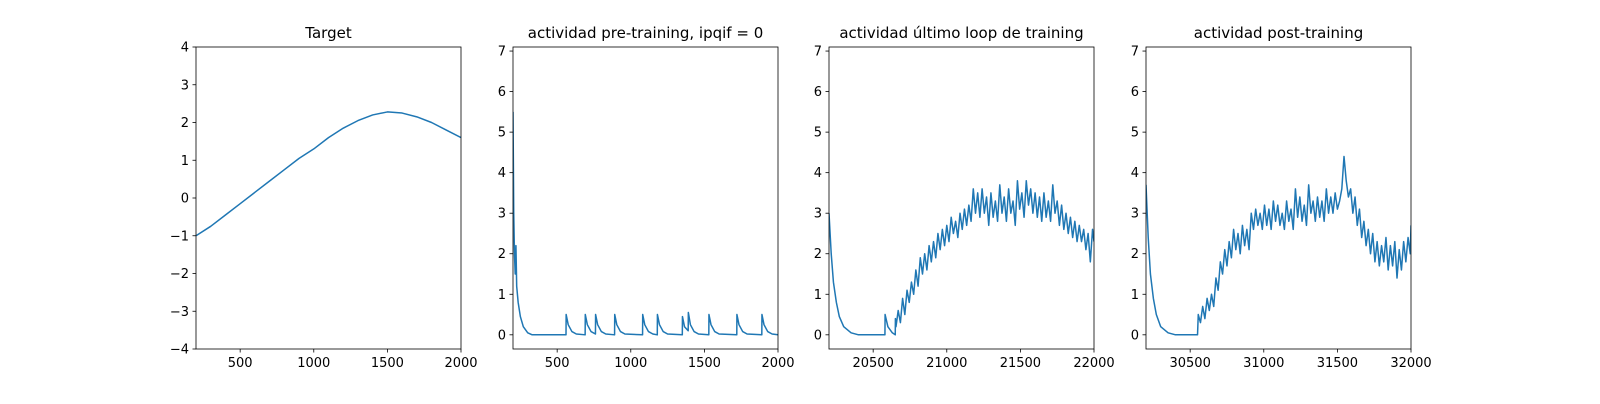  I want to click on x-tick-label: 31000, so click(1263, 363).